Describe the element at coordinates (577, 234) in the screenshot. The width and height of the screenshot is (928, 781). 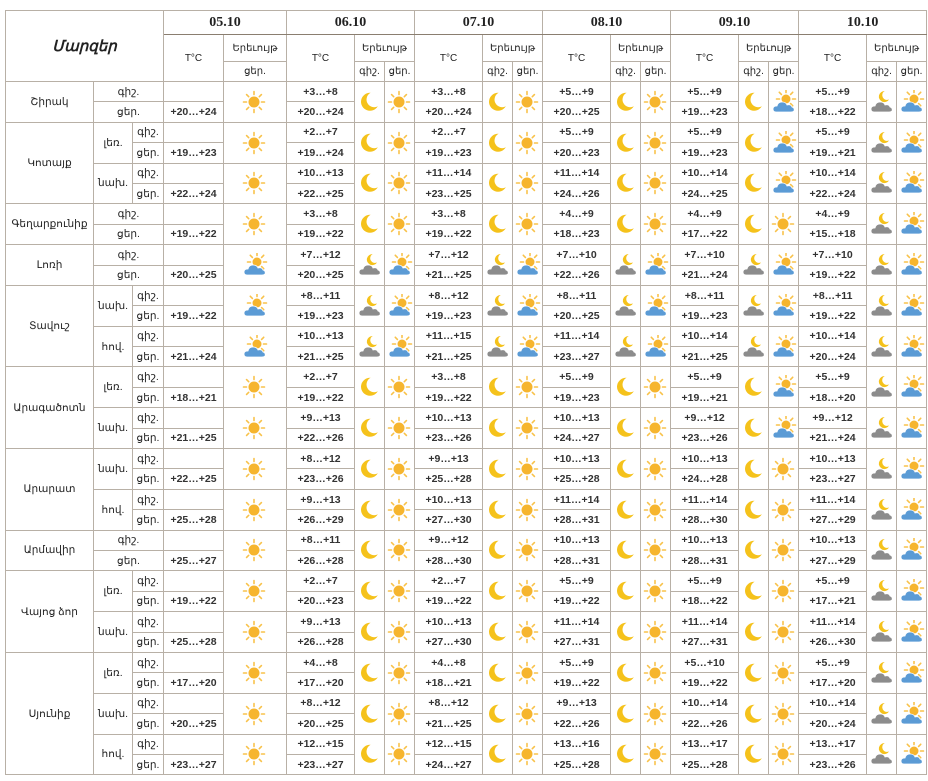
I see `temp-cell: +18…+23` at that location.